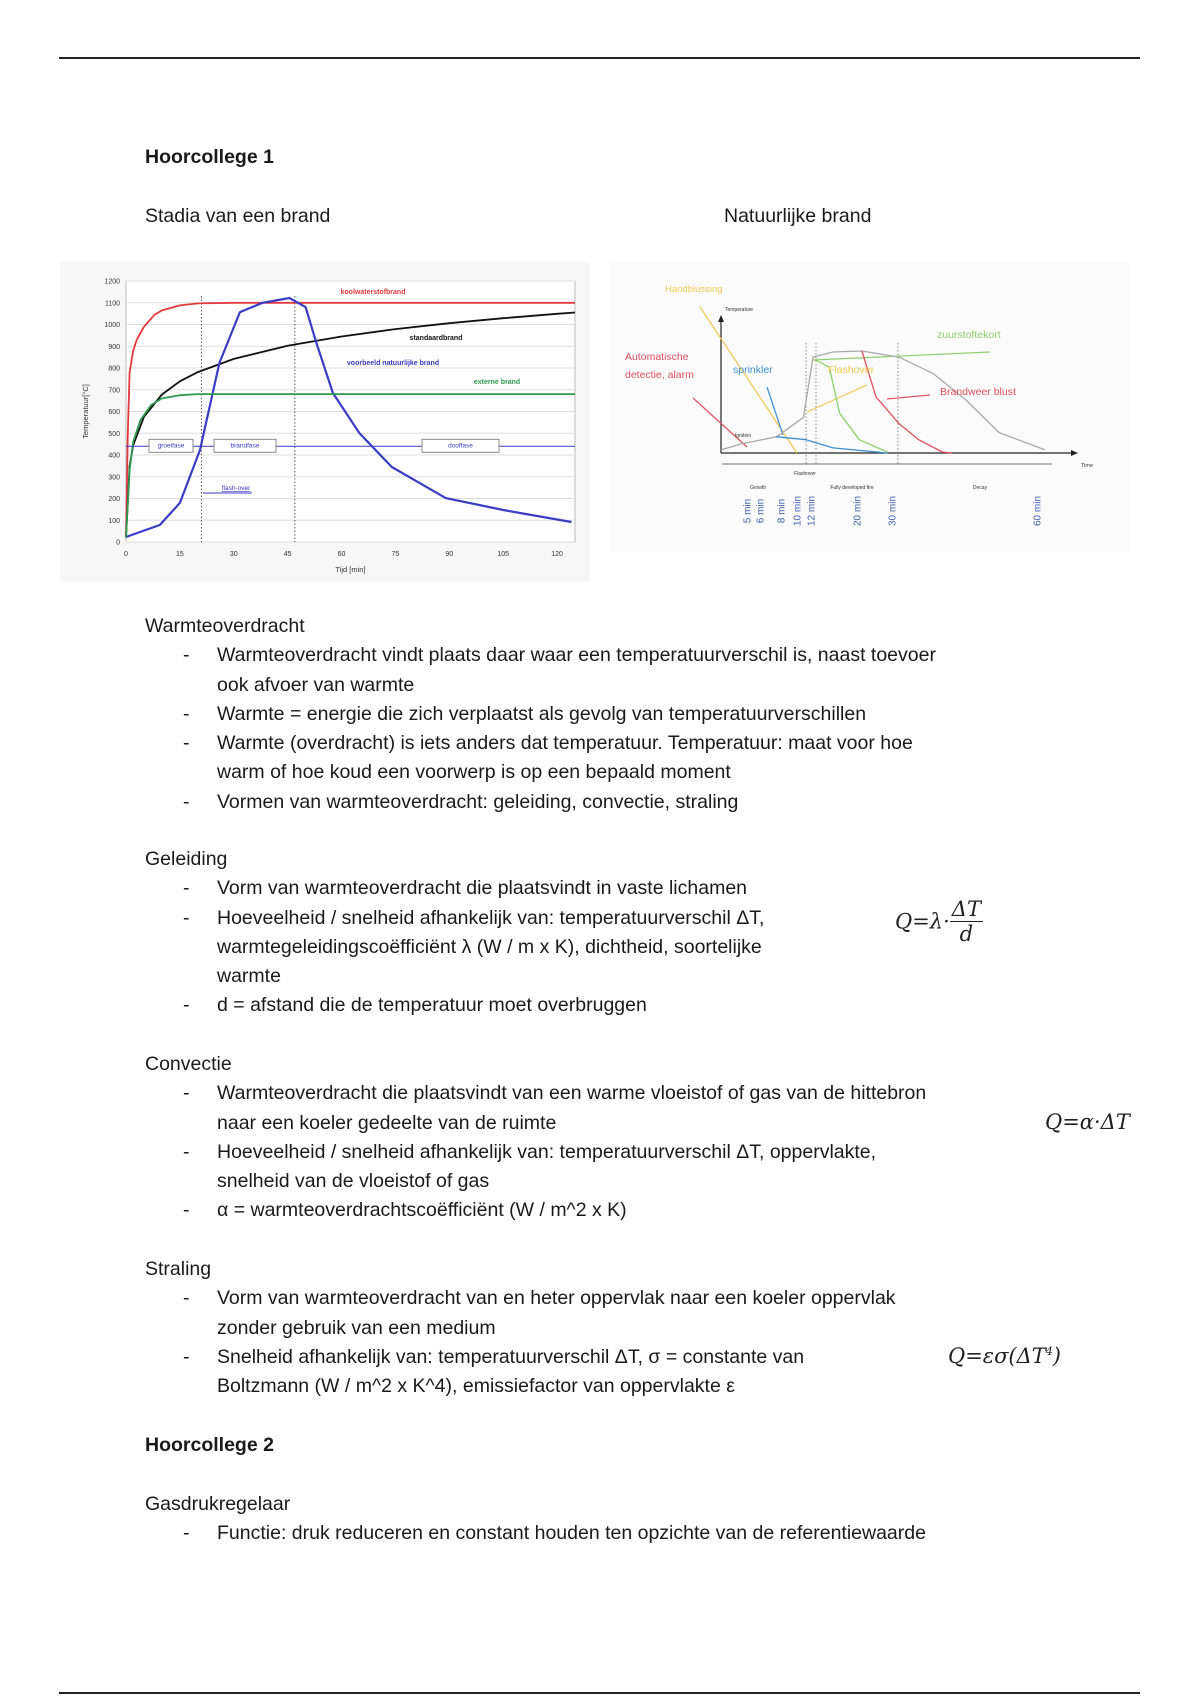  I want to click on x-tick-label: 30, so click(234, 554).